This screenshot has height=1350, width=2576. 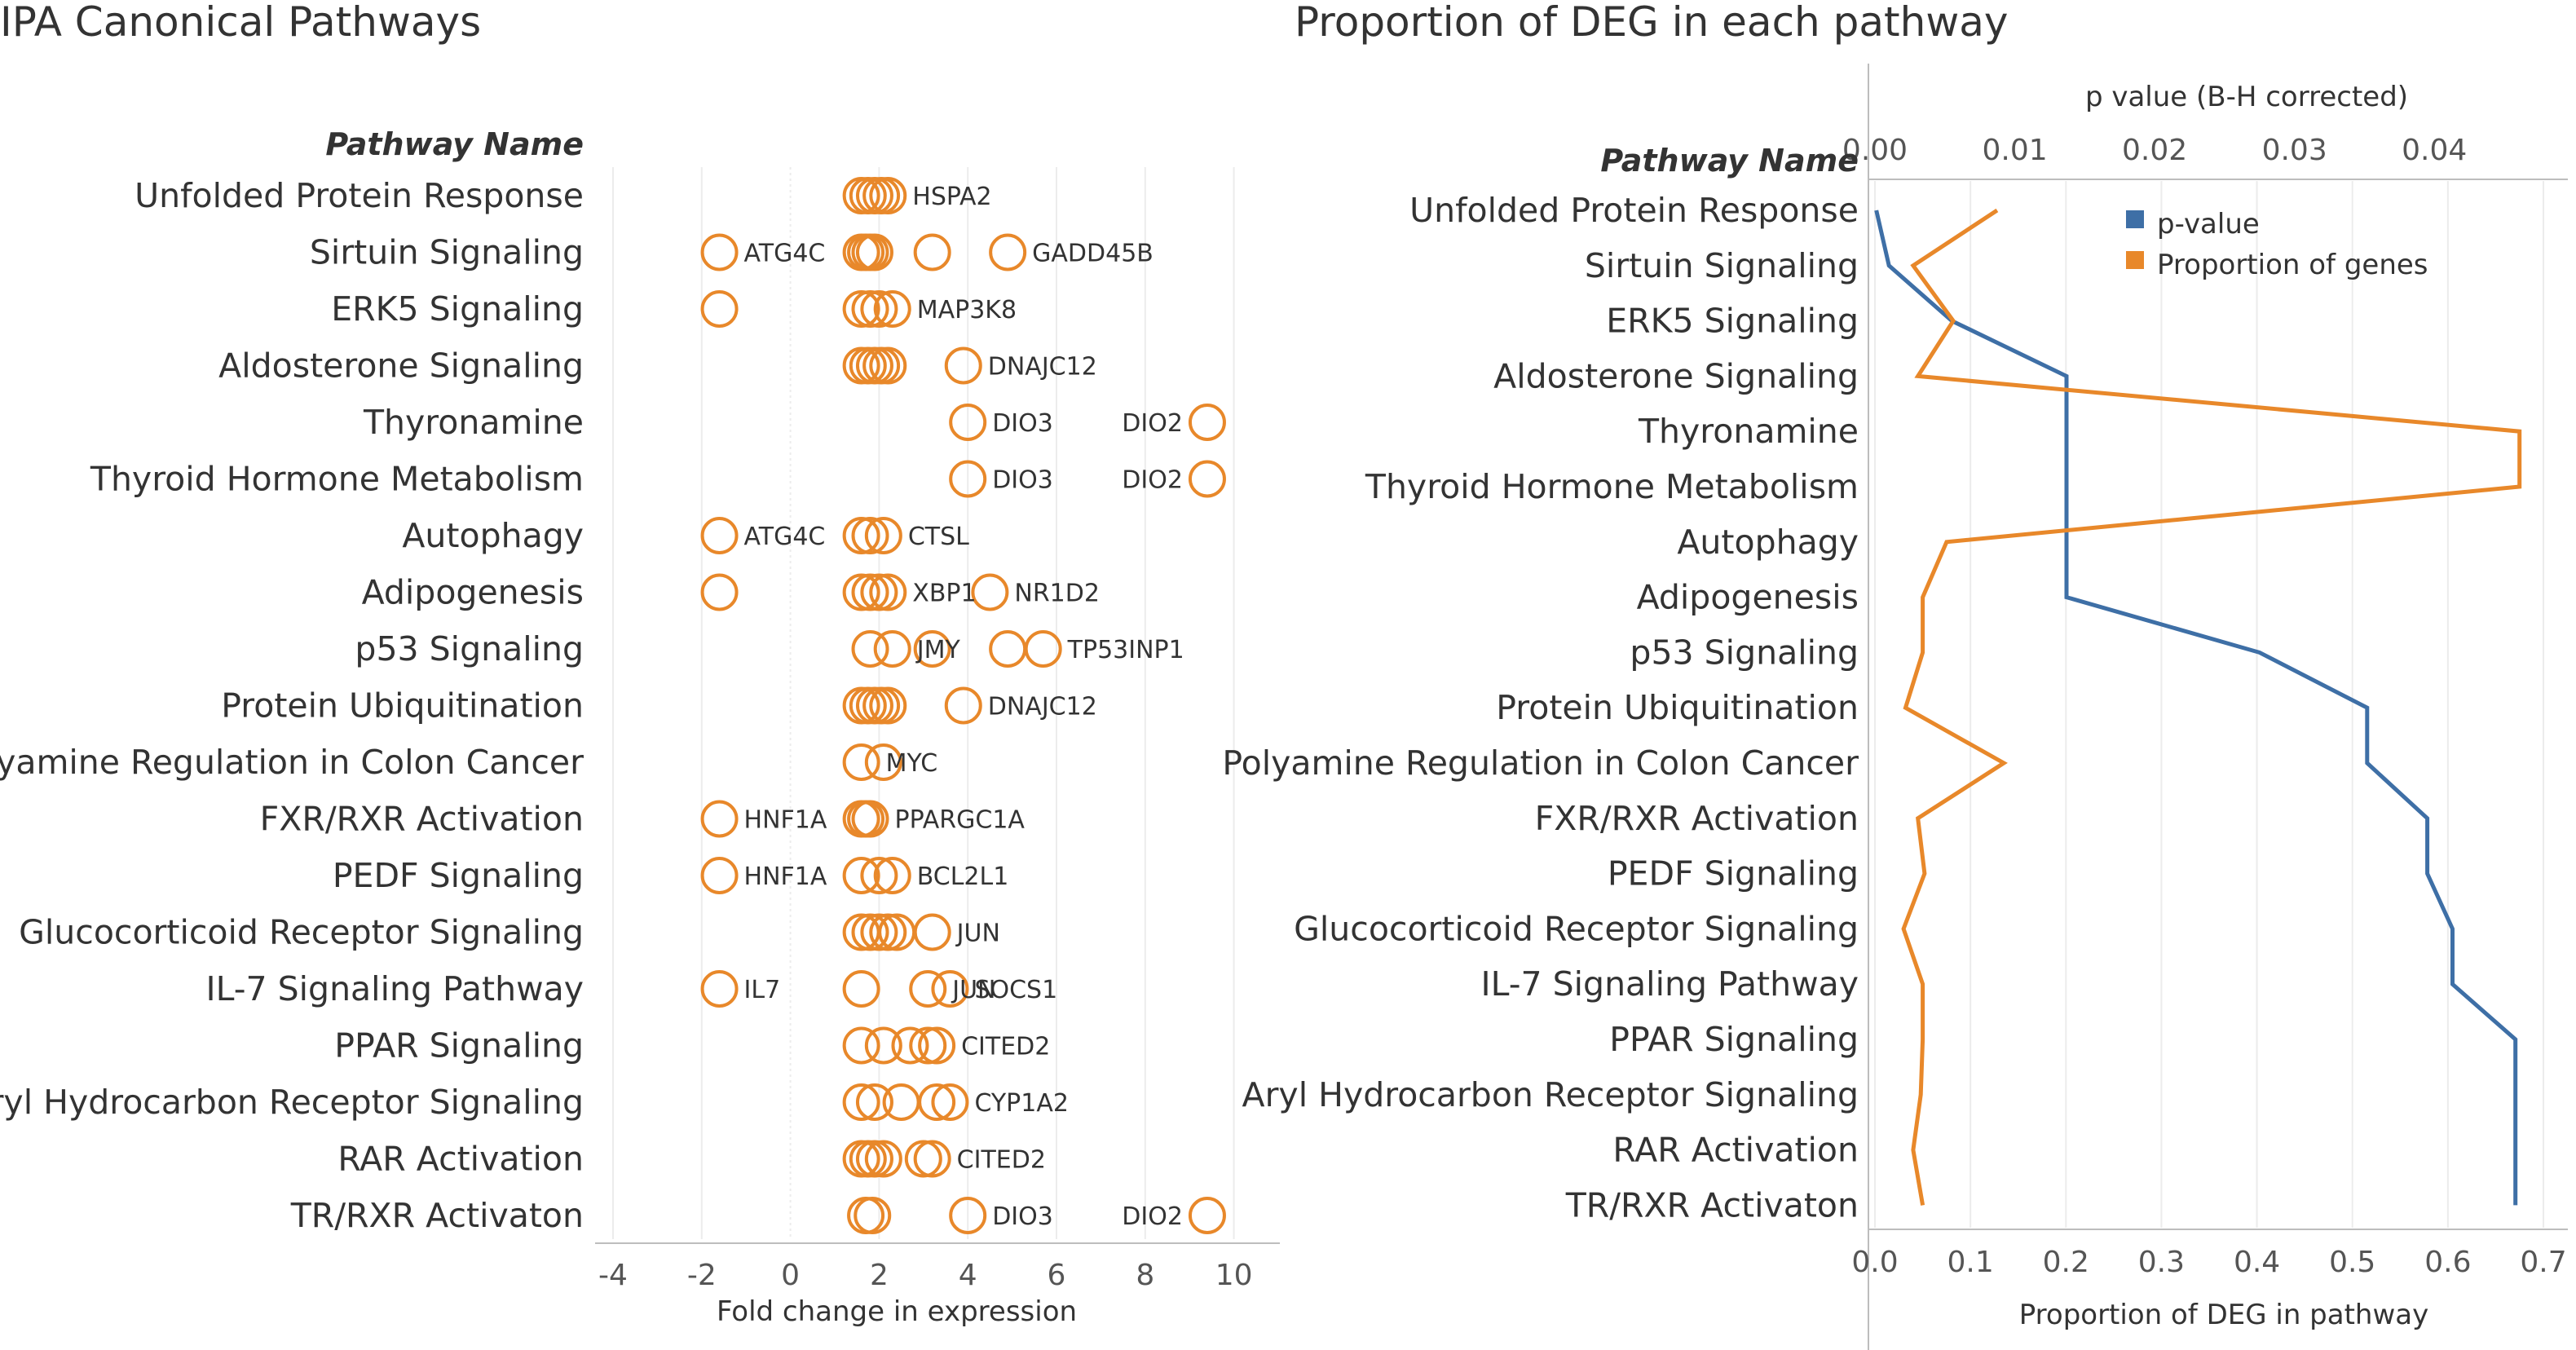 What do you see at coordinates (402, 706) in the screenshot?
I see `left-pathway-name: Protein Ubiquitination` at bounding box center [402, 706].